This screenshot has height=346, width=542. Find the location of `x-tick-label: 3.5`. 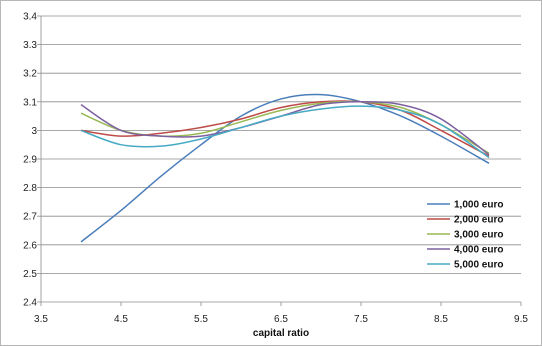

x-tick-label: 3.5 is located at coordinates (41, 319).